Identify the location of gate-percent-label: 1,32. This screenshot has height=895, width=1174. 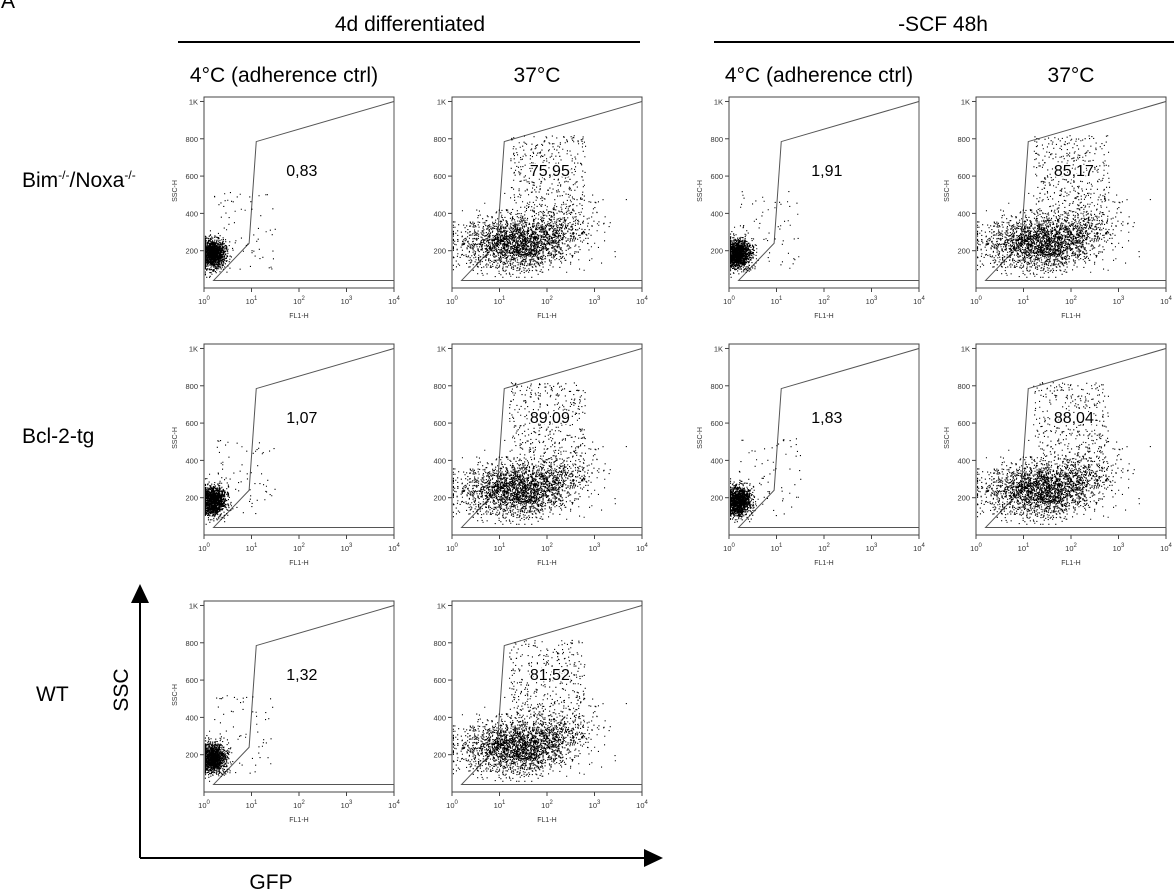
(301, 675).